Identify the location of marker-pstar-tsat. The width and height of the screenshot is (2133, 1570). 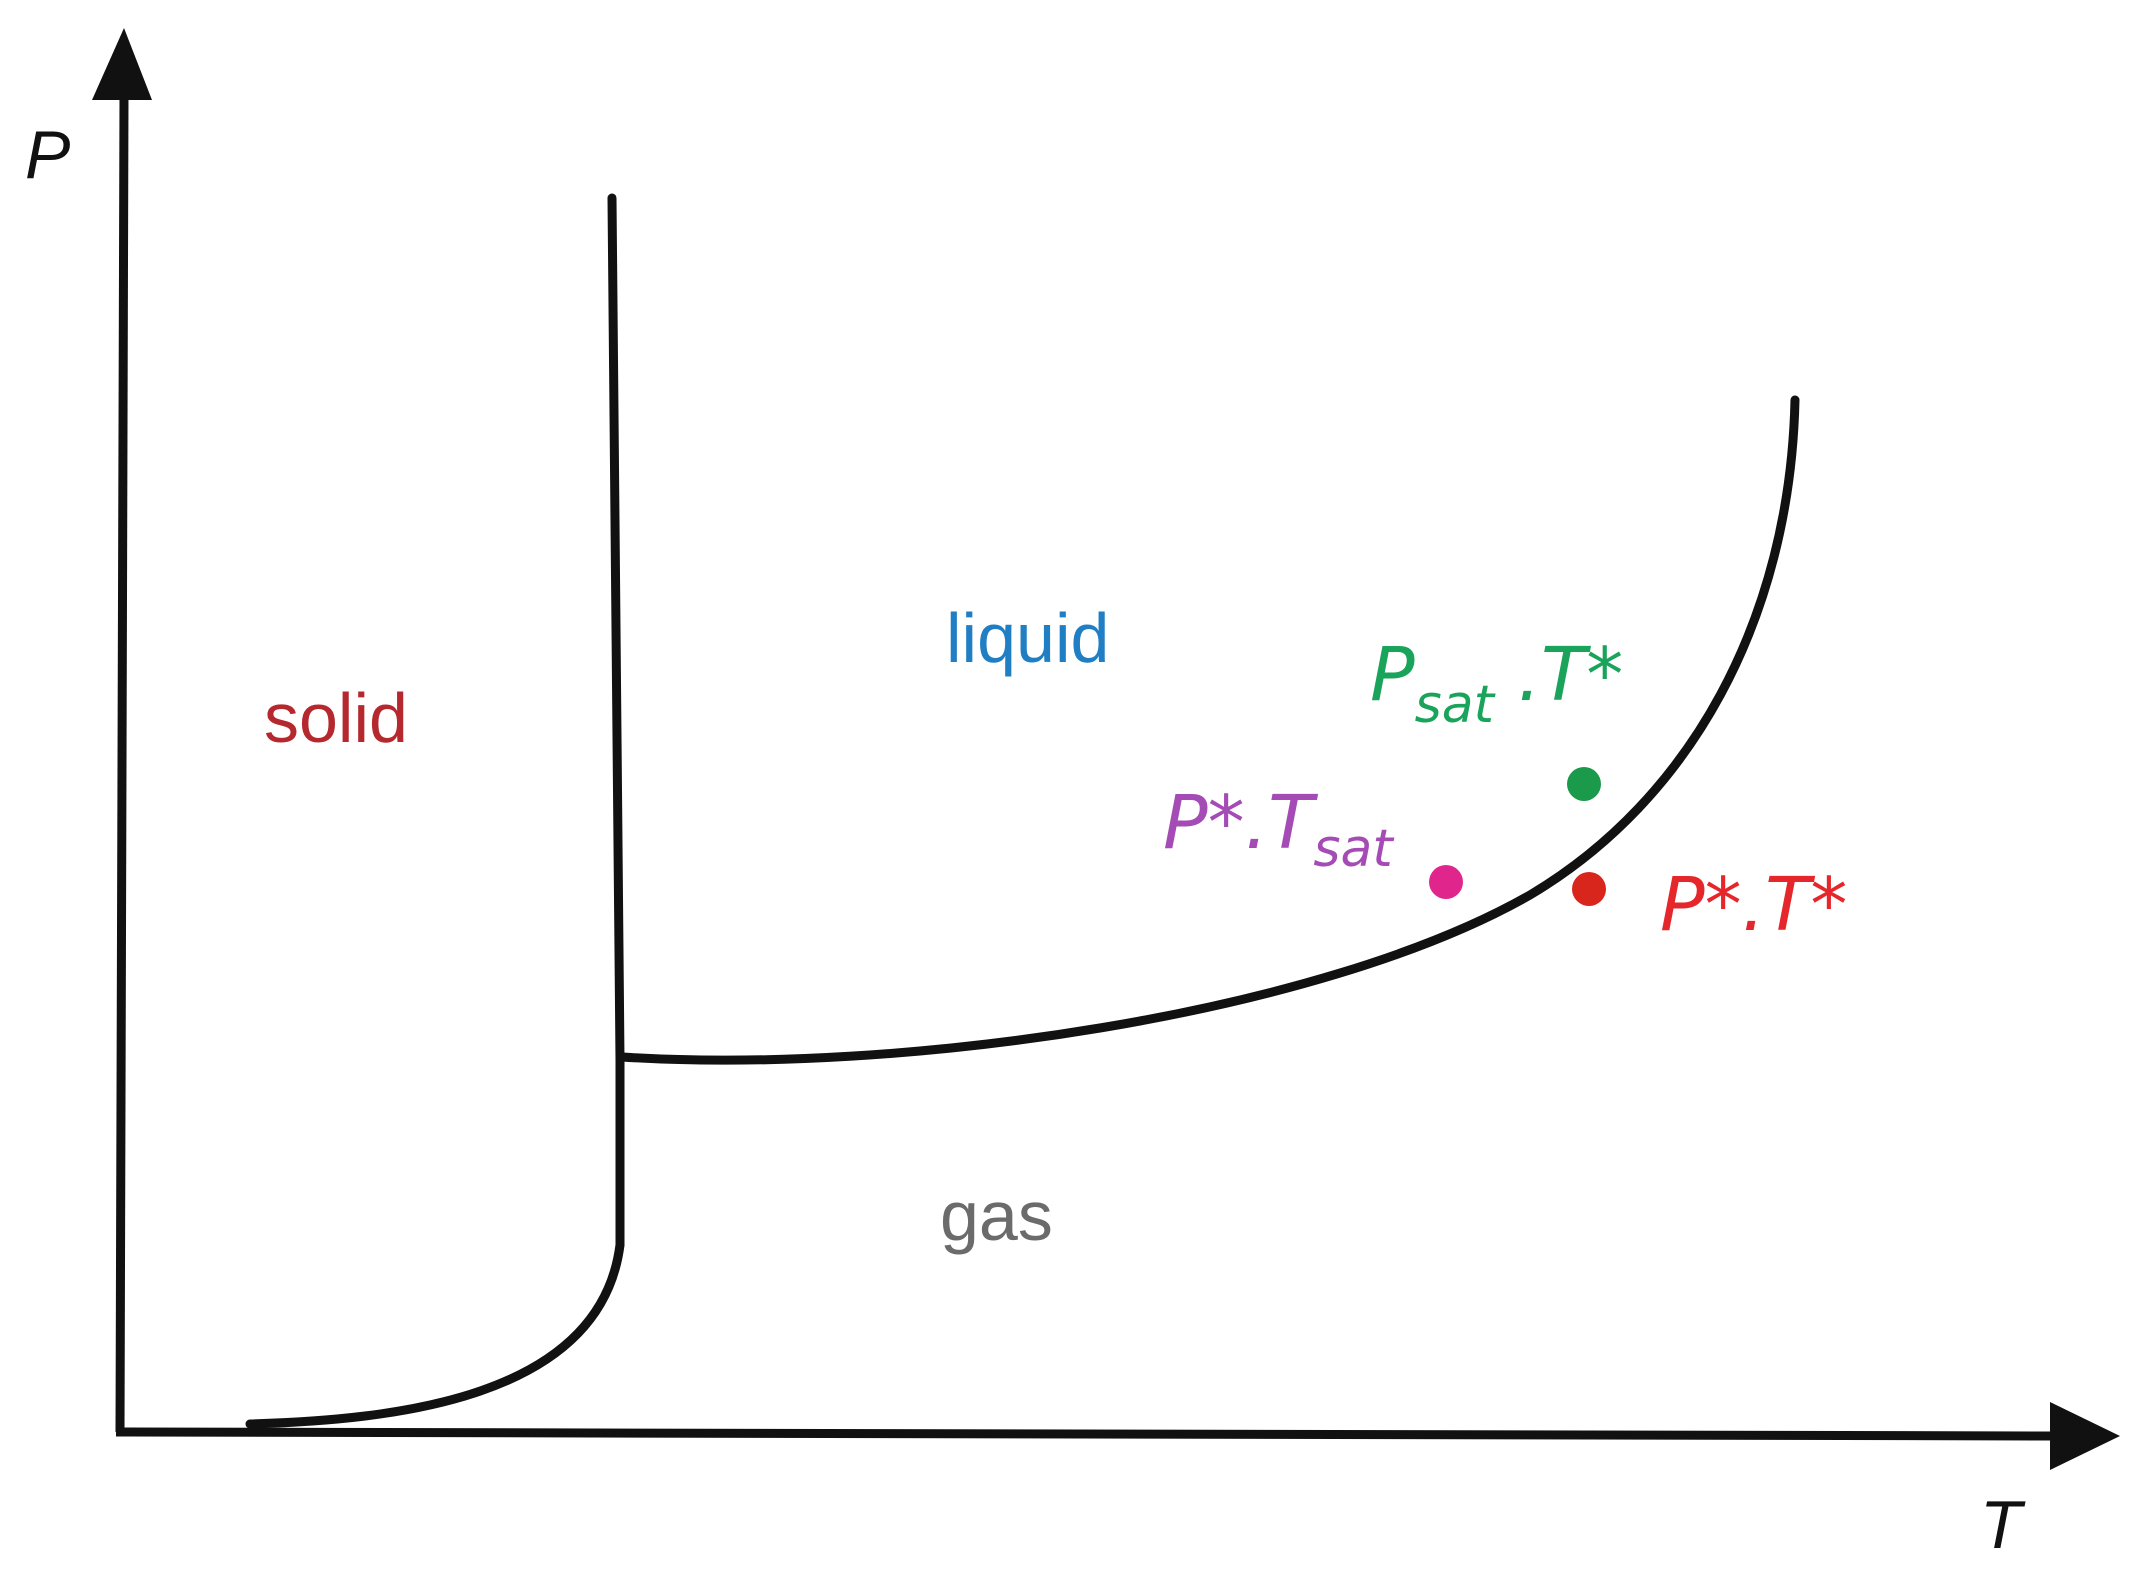
(1446, 882).